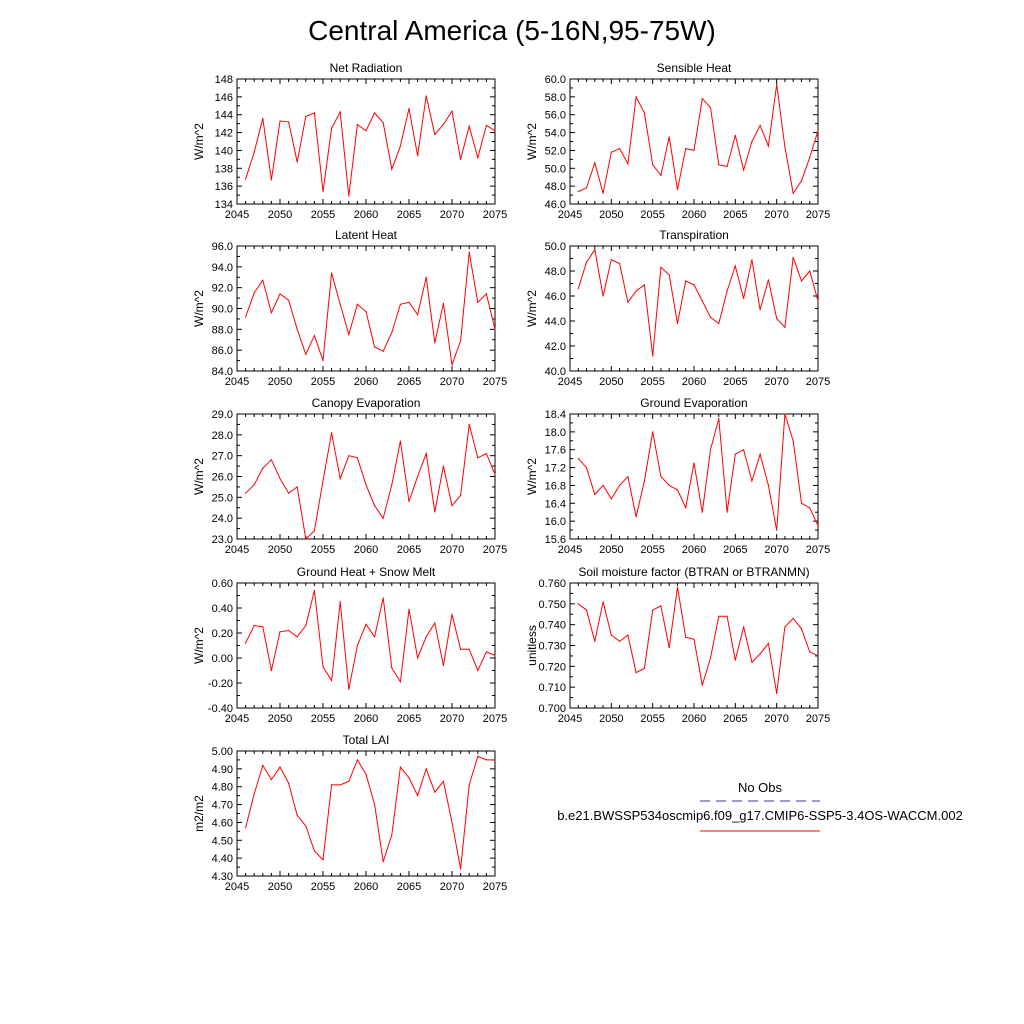  Describe the element at coordinates (552, 647) in the screenshot. I see `y-tick-label: 0.730` at that location.